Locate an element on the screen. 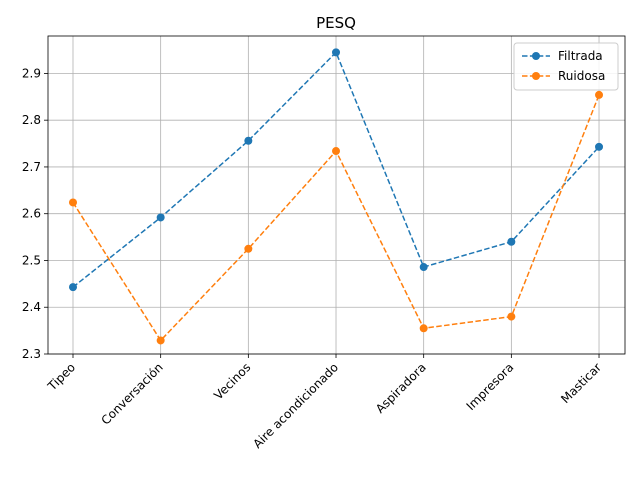 This screenshot has height=480, width=640. y-axis: 2.3 2.4 2.5 2.6 2.7 2.8 2.9 is located at coordinates (35, 213).